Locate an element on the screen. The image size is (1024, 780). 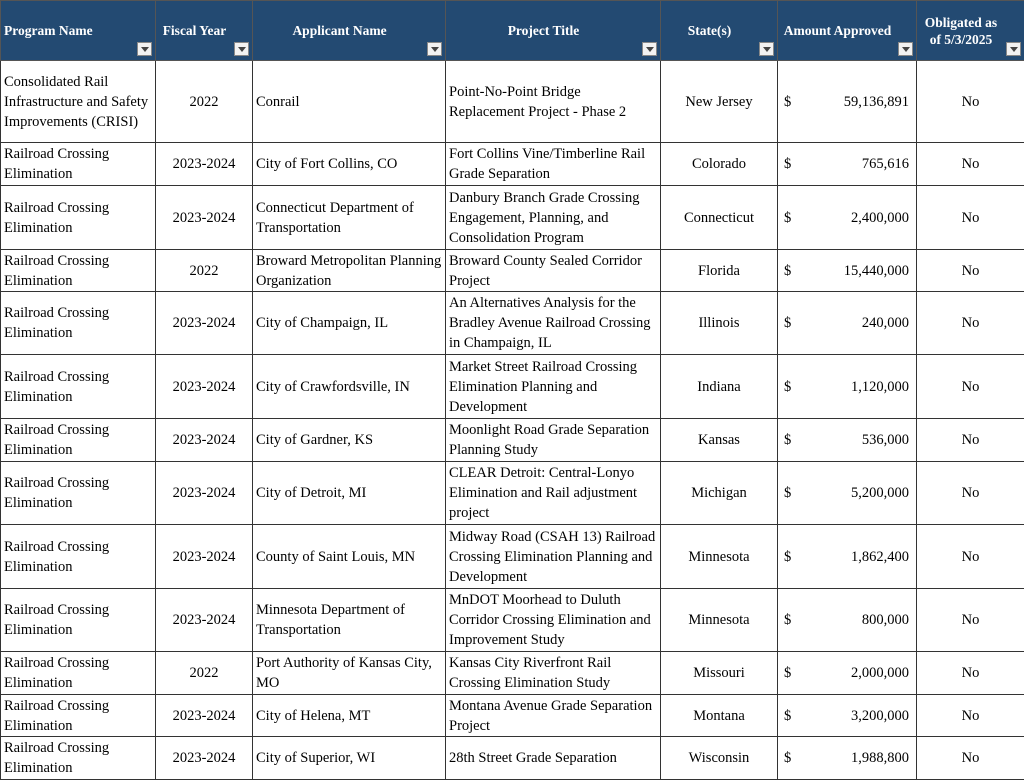
table-cell: Montana is located at coordinates (719, 715).